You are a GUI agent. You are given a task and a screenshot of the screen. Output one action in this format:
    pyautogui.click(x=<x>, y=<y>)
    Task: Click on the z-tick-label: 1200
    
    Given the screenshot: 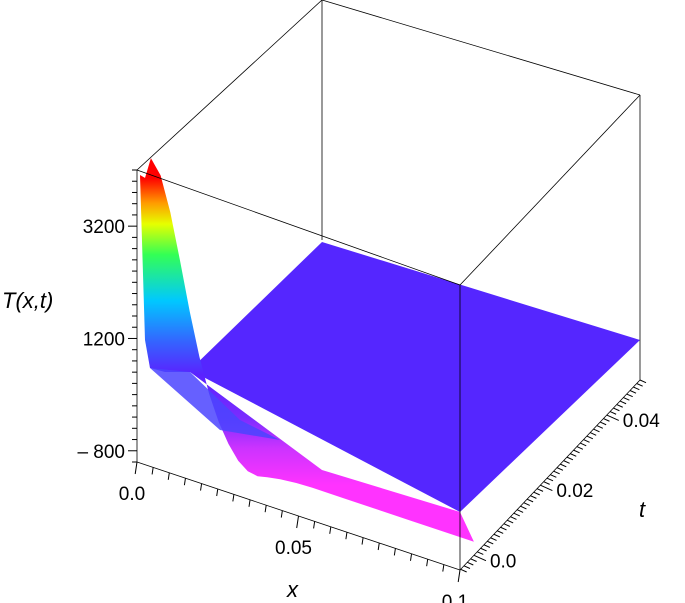 What is the action you would take?
    pyautogui.click(x=104, y=339)
    